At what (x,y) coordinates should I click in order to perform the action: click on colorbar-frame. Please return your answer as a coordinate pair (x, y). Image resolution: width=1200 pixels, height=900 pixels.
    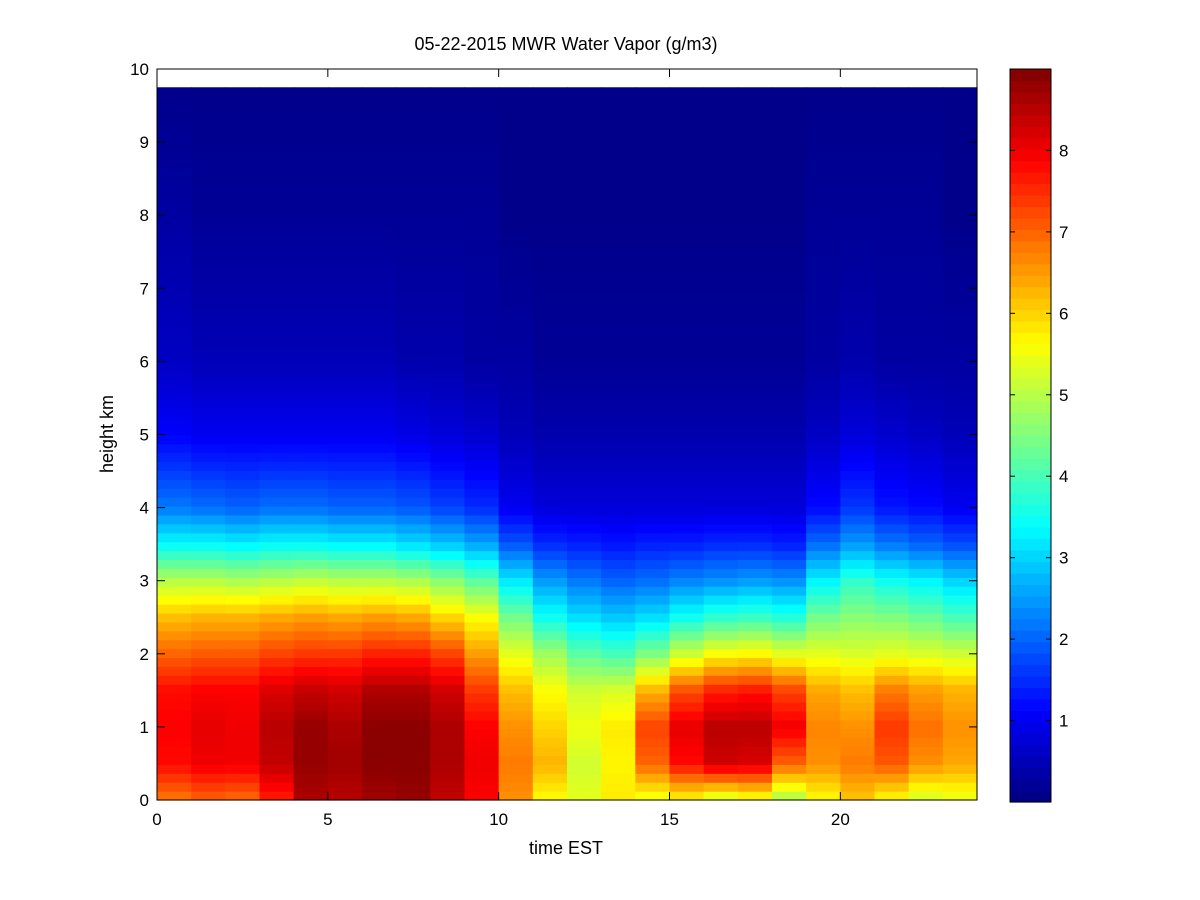
    Looking at the image, I should click on (1030, 435).